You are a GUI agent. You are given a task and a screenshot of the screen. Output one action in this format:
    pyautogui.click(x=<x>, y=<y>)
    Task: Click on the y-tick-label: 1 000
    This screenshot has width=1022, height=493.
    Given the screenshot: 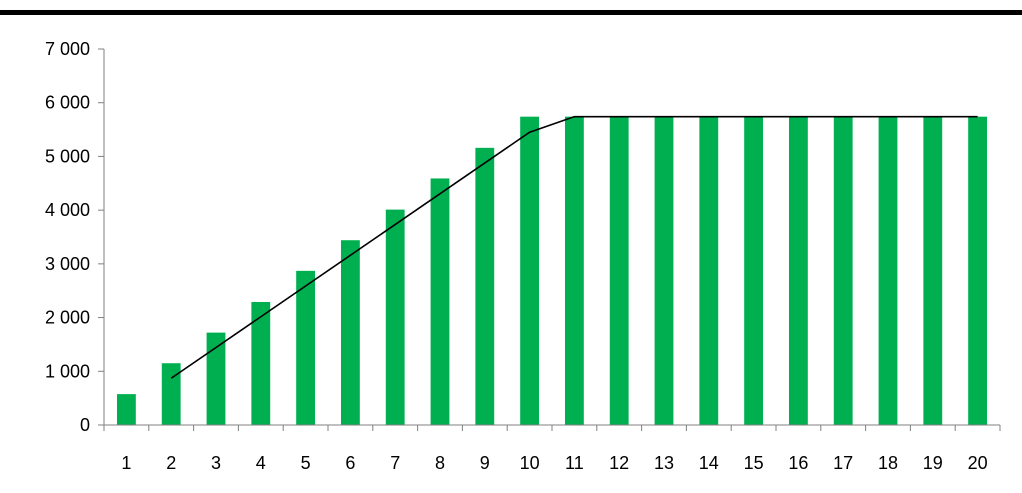 What is the action you would take?
    pyautogui.click(x=67, y=371)
    